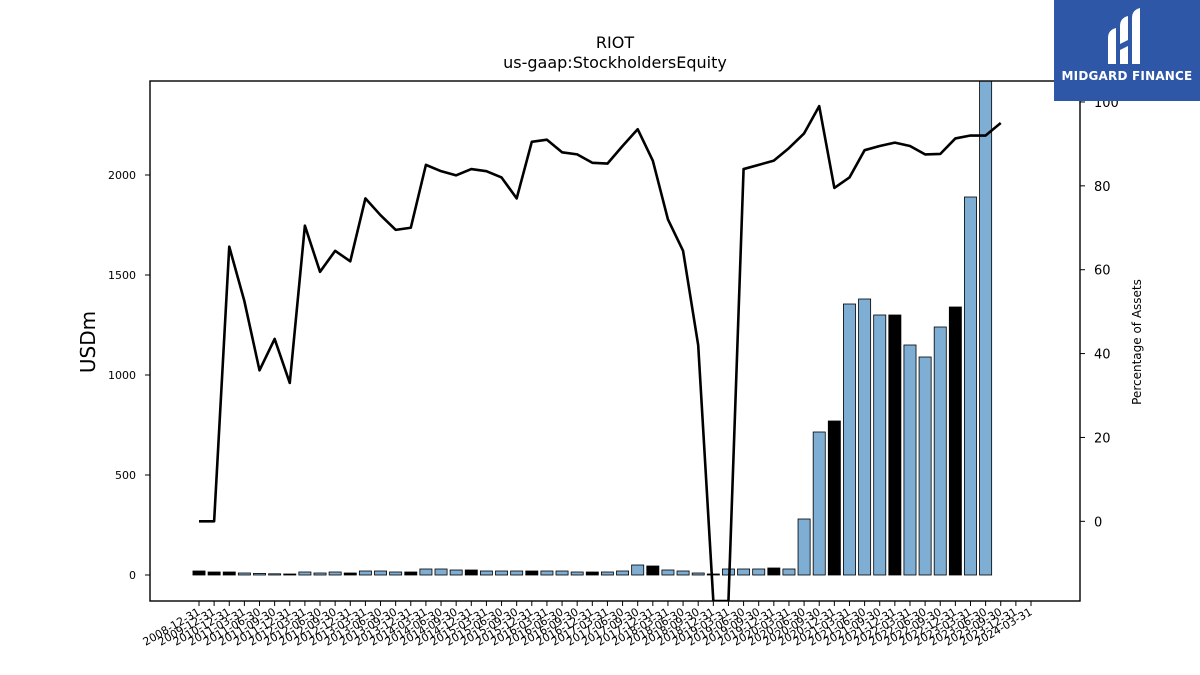 The width and height of the screenshot is (1200, 675). I want to click on chart-title: RIOT, so click(615, 42).